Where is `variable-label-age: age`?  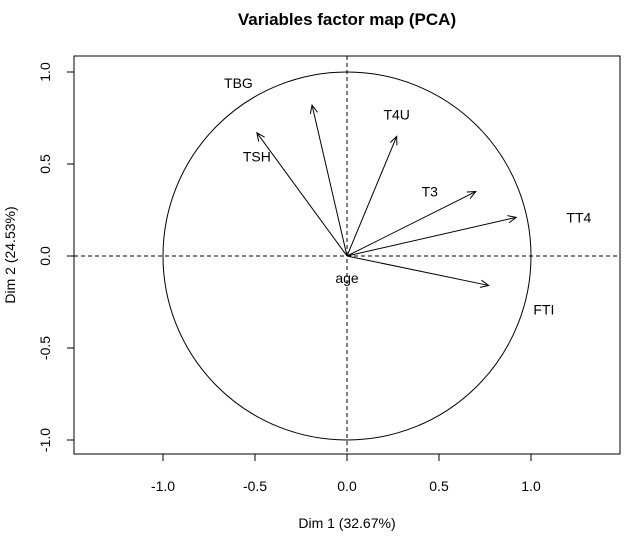
variable-label-age: age is located at coordinates (347, 278).